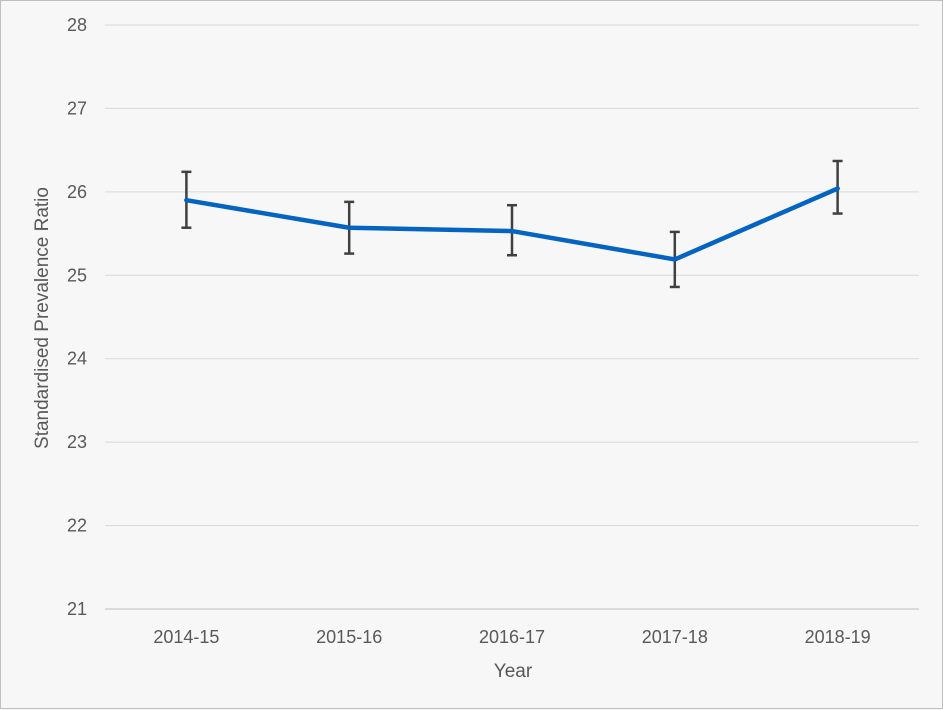  Describe the element at coordinates (77, 25) in the screenshot. I see `y-tick-label: 28` at that location.